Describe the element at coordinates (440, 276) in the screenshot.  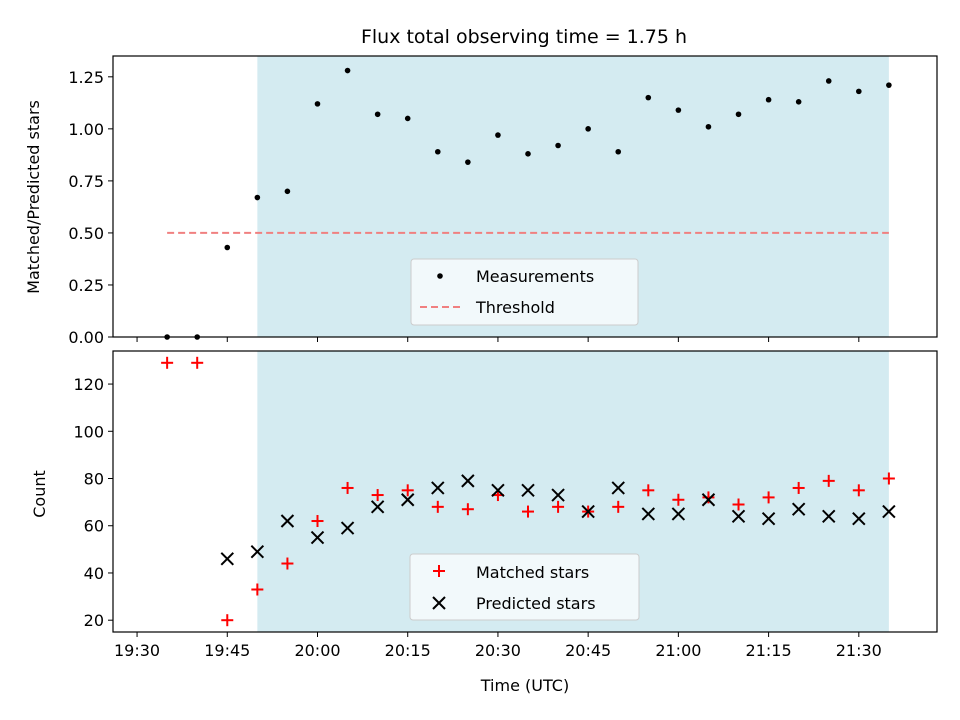
I see `top-legend-measurements-marker` at that location.